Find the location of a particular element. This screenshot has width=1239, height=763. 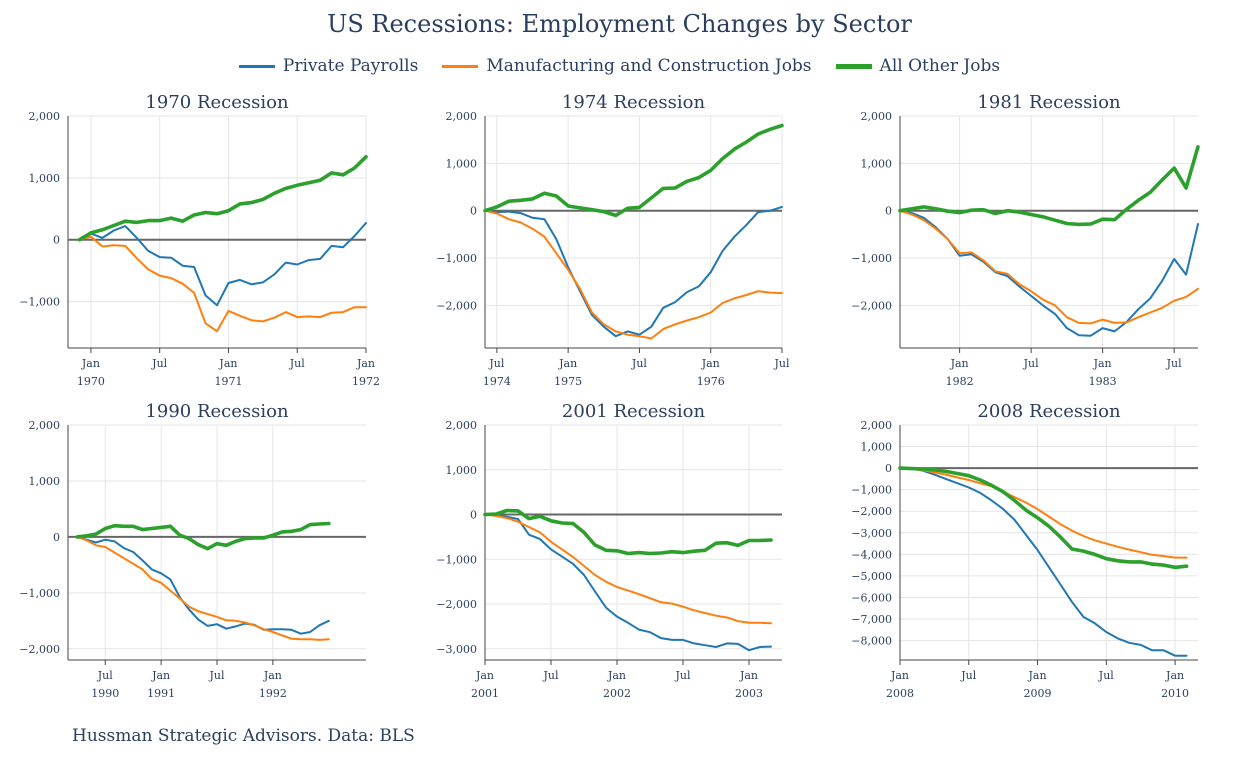

x-tick-year-label: 1992 is located at coordinates (273, 693).